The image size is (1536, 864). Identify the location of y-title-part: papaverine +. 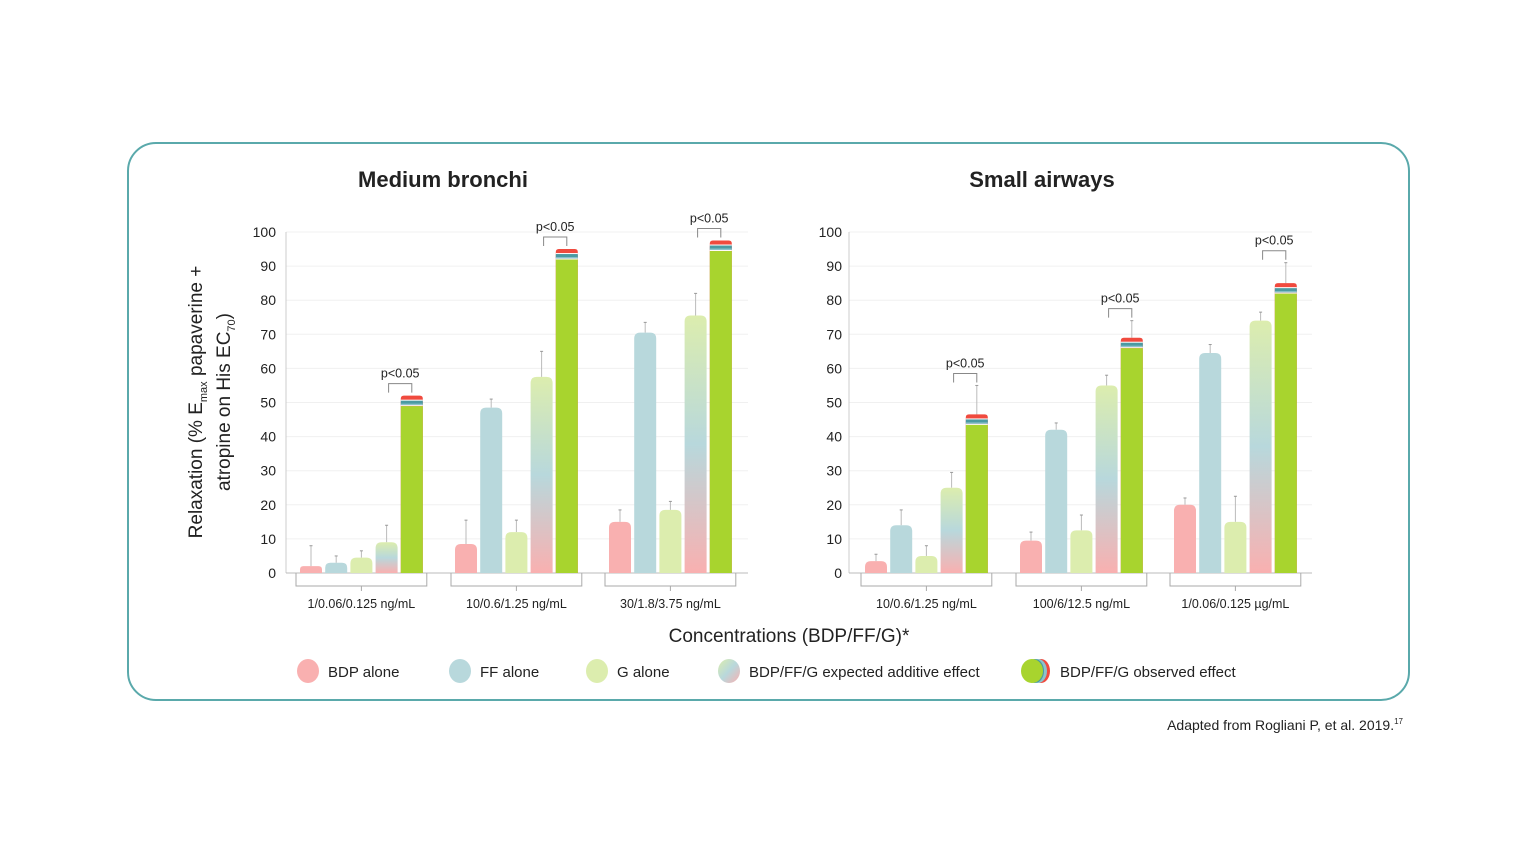
(196, 324).